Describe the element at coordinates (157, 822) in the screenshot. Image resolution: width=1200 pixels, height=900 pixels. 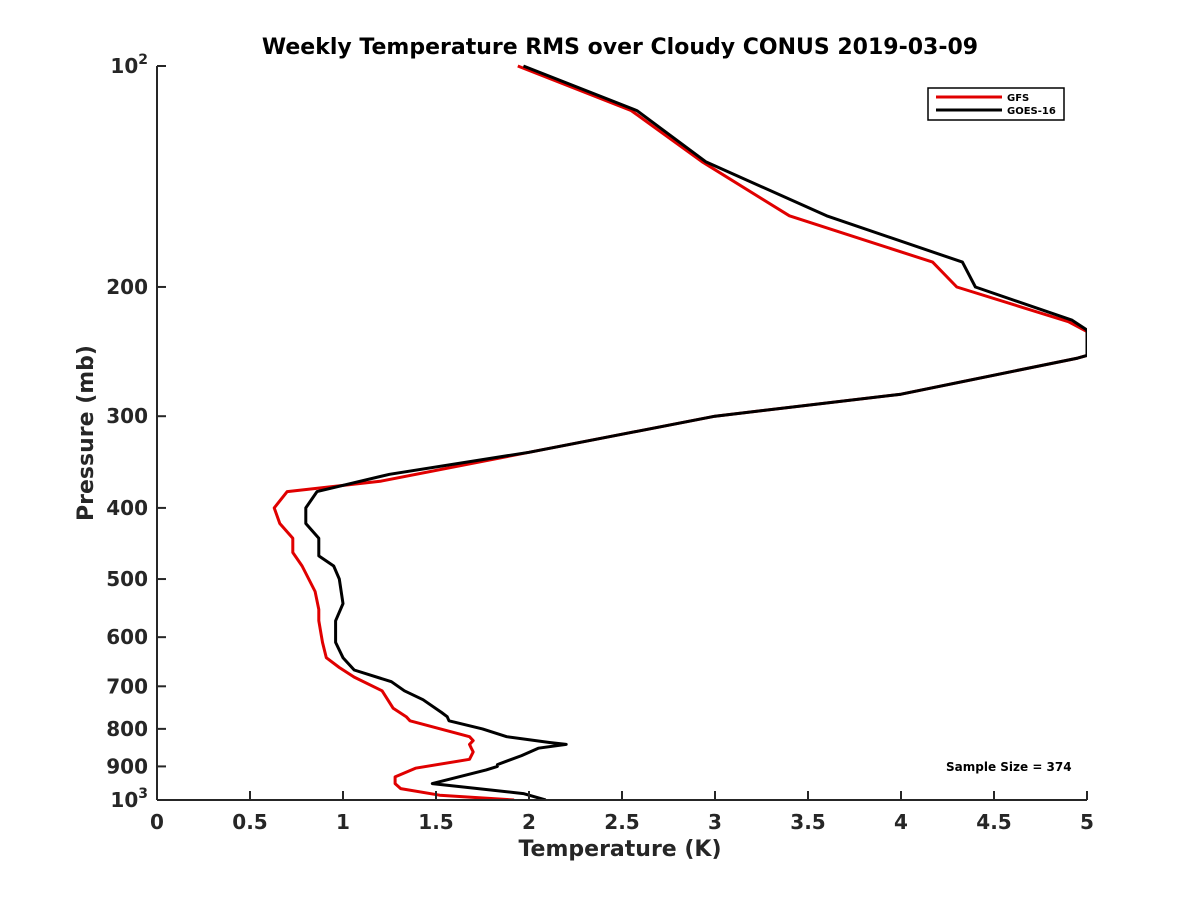
I see `x-tick-label: 0` at that location.